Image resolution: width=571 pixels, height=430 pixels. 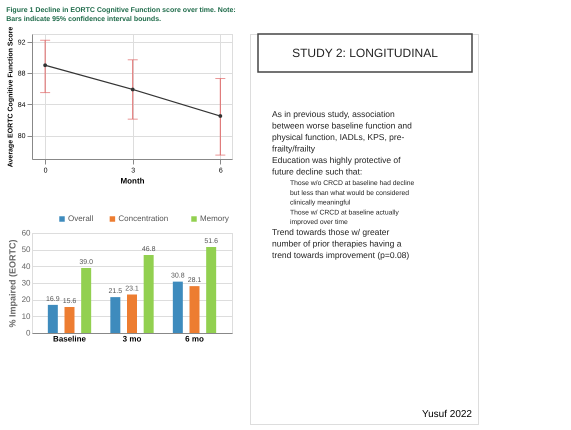 I want to click on y-tick-label: 30, so click(x=27, y=283).